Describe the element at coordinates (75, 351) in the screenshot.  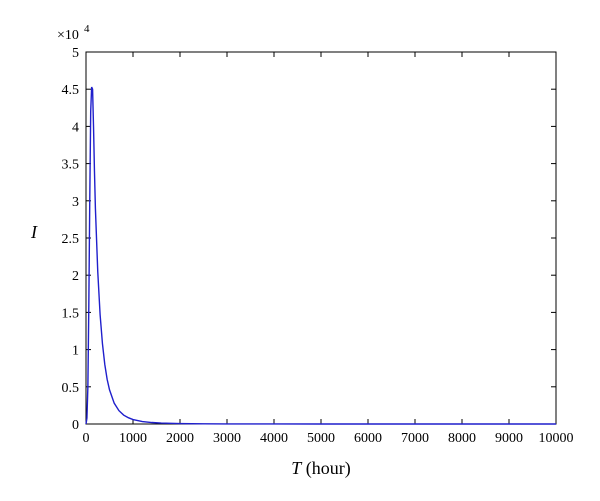
I see `y-tick-label: 1` at that location.